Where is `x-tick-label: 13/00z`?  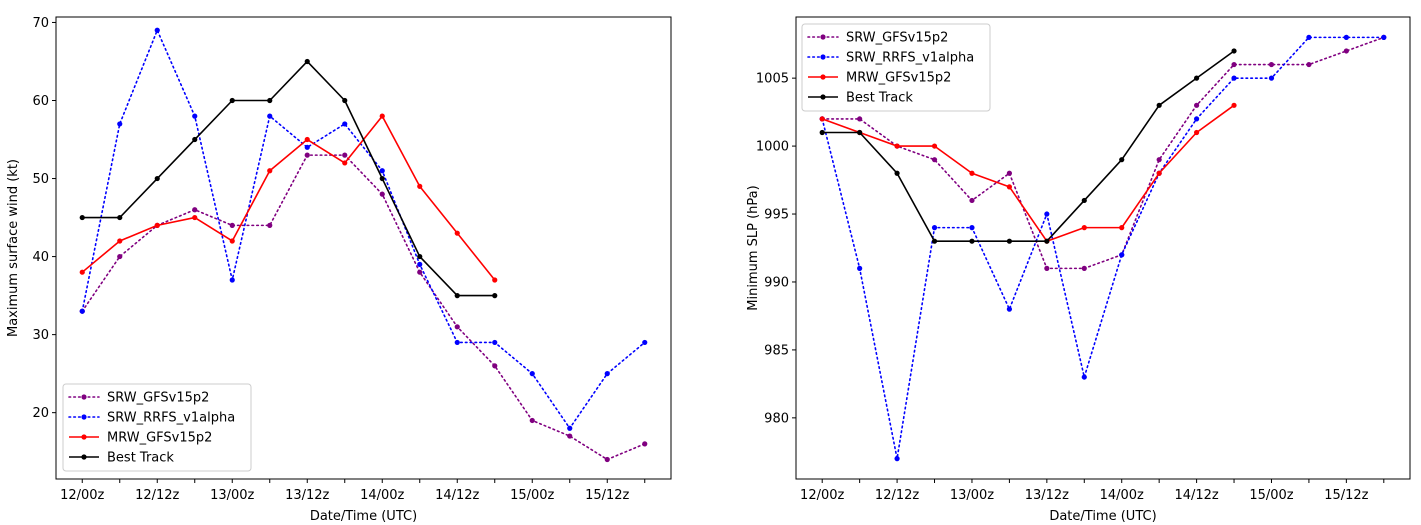
x-tick-label: 13/00z is located at coordinates (972, 495).